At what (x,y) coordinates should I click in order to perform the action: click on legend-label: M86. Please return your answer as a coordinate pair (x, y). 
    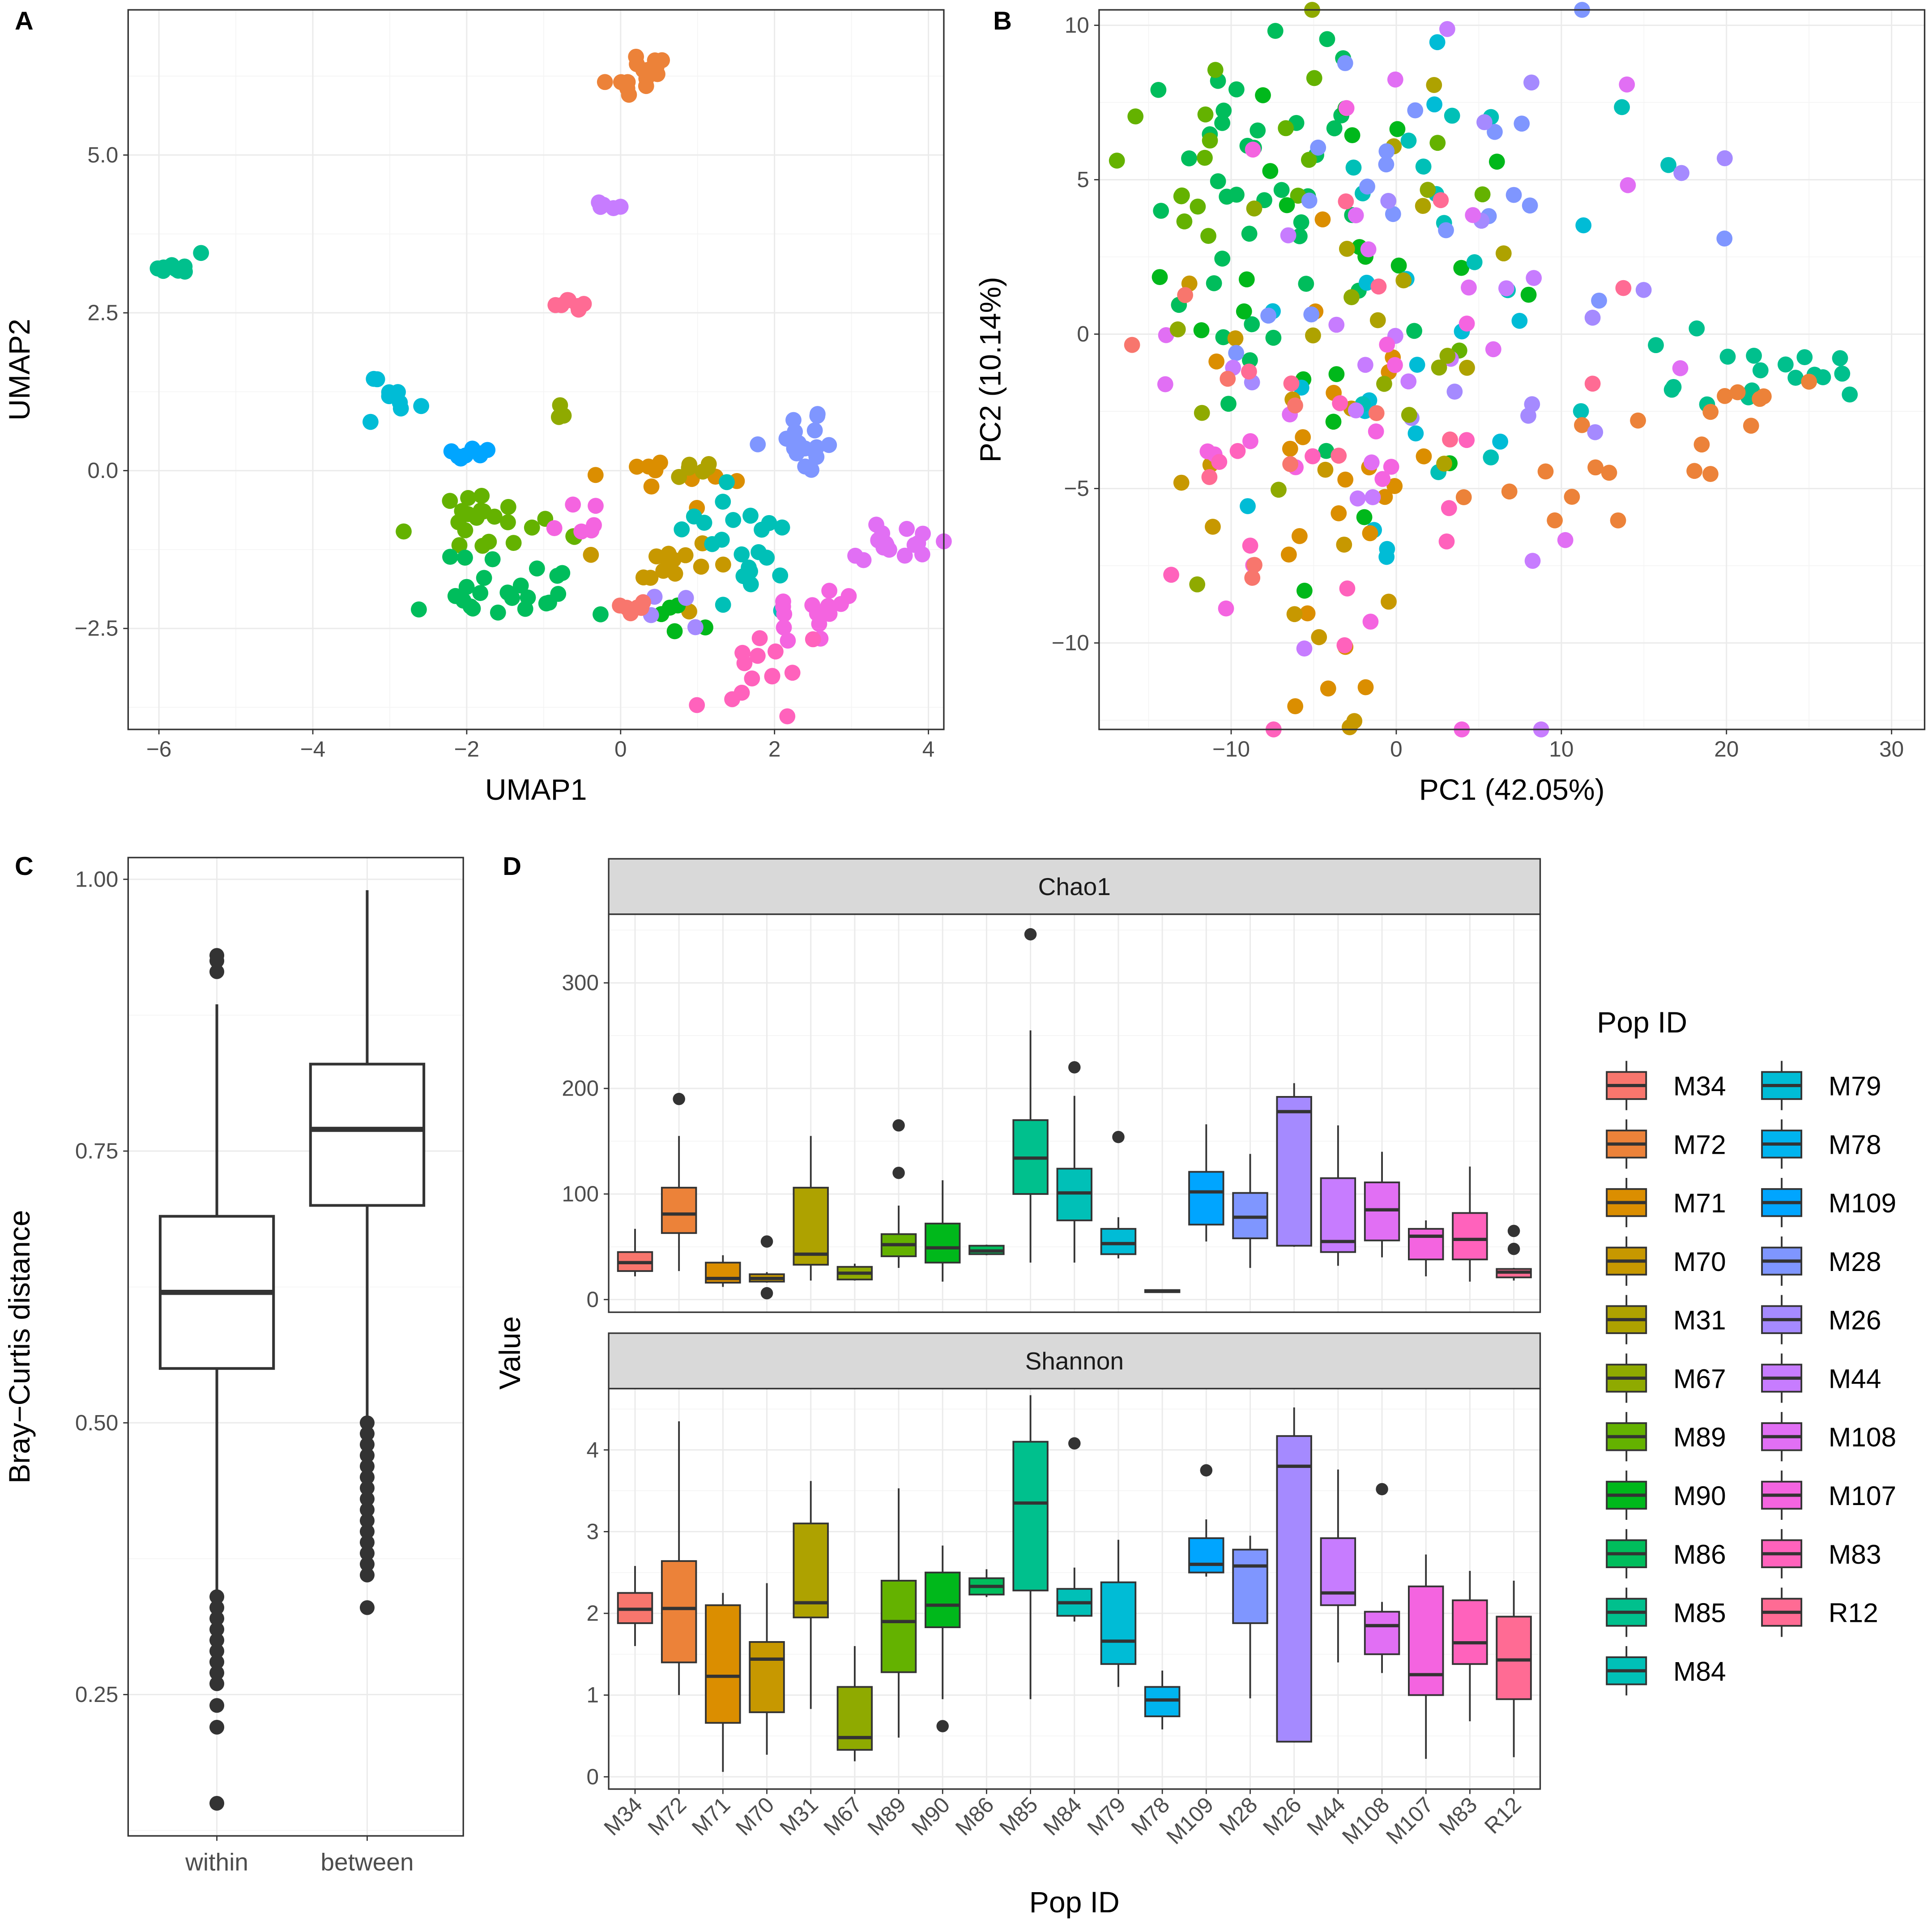
    Looking at the image, I should click on (1699, 1554).